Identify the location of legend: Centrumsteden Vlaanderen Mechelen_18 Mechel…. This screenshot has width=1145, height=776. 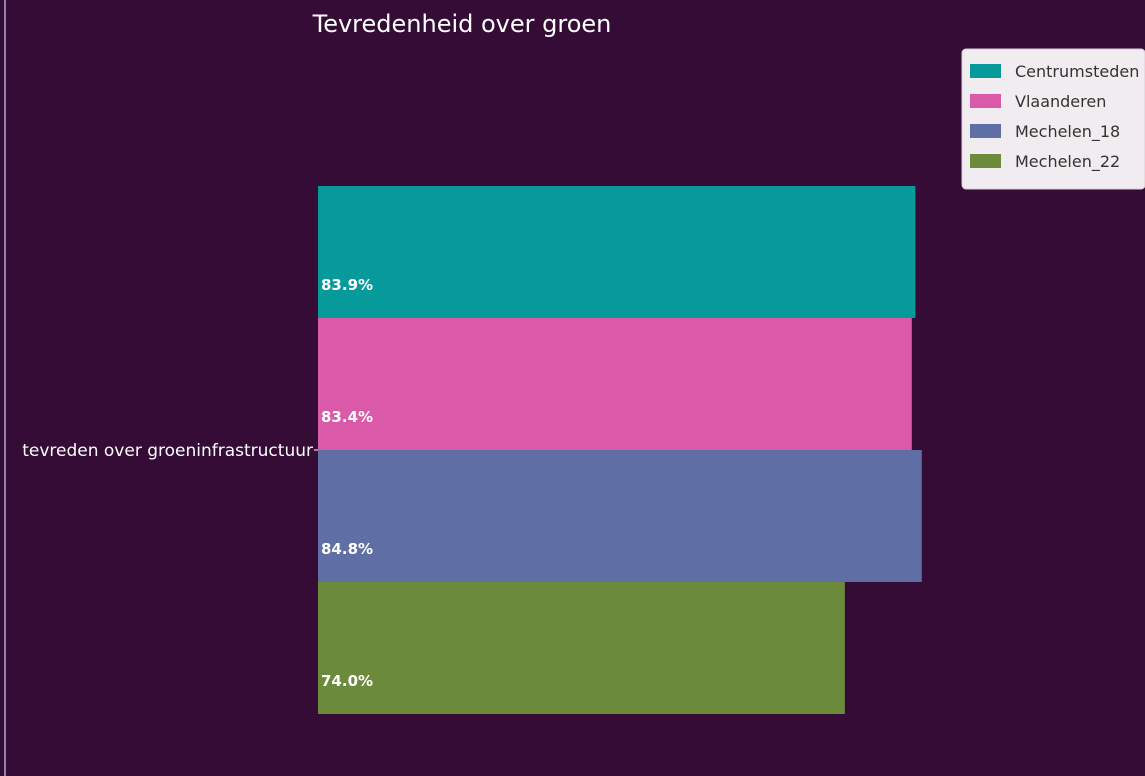
(1053, 119).